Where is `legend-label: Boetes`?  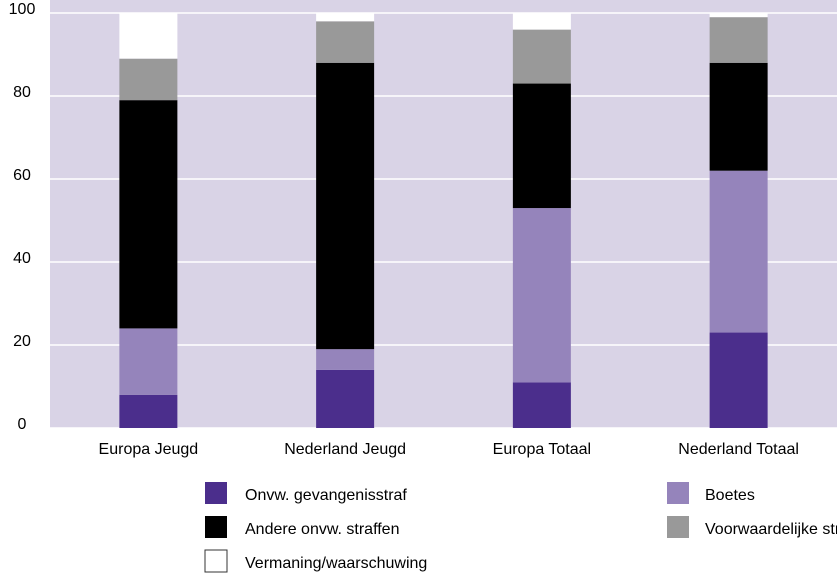 legend-label: Boetes is located at coordinates (730, 495).